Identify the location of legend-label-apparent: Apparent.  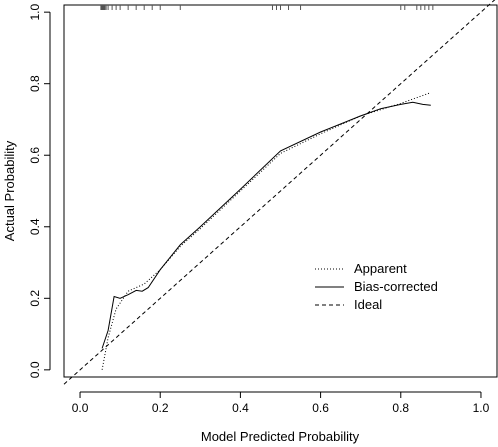
(380, 268).